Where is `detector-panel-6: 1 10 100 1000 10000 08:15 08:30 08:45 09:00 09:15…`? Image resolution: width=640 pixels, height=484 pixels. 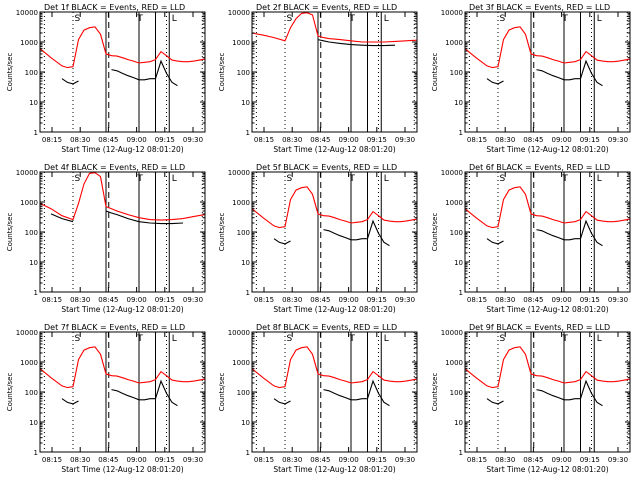 detector-panel-6: 1 10 100 1000 10000 08:15 08:30 08:45 09:00 09:15… is located at coordinates (531, 238).